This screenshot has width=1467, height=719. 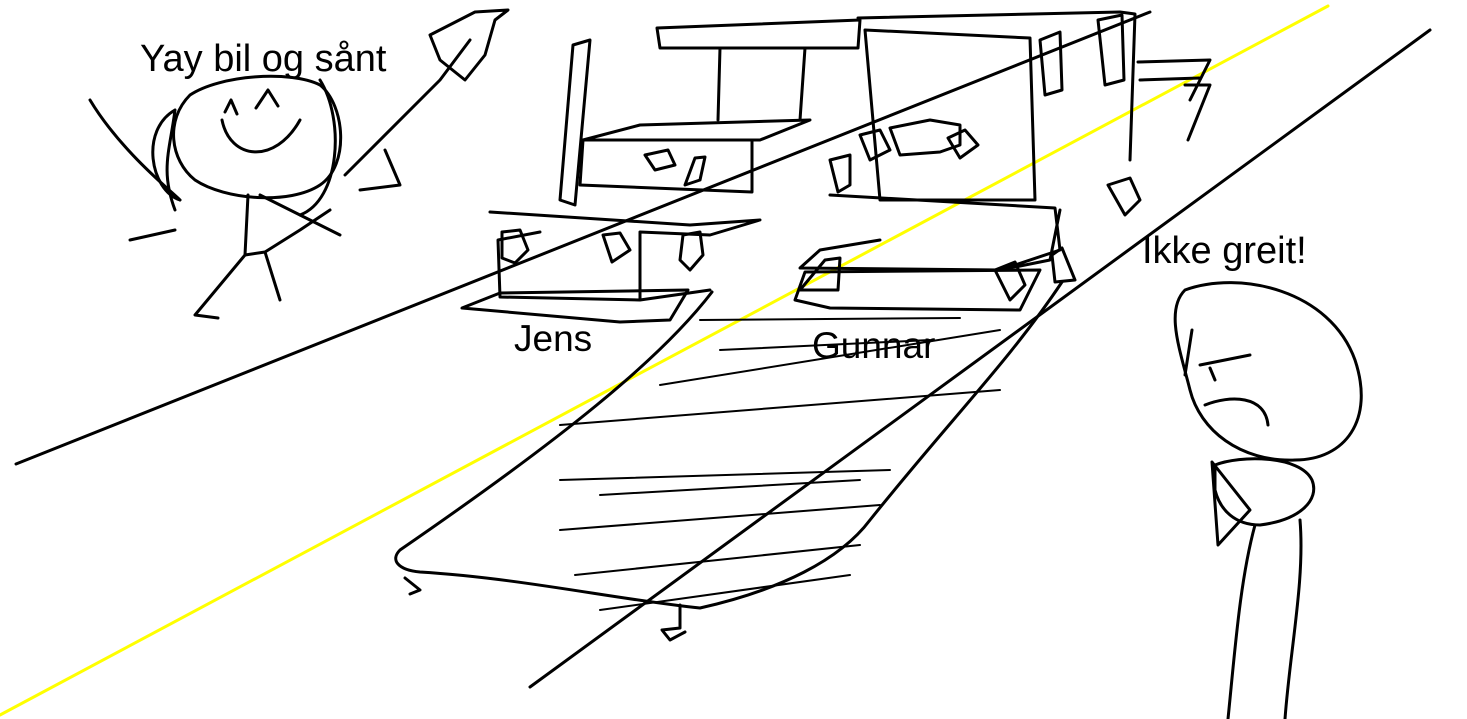 What do you see at coordinates (874, 345) in the screenshot?
I see `right-vehicle-label: Gunnar` at bounding box center [874, 345].